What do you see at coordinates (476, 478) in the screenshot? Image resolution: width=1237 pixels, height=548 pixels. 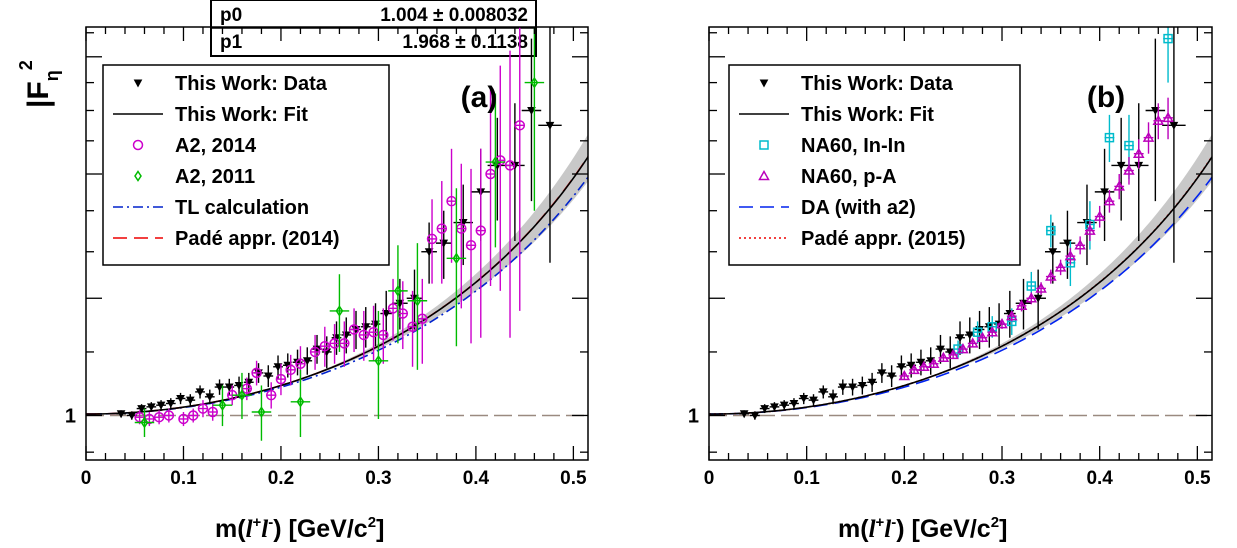 I see `a-xtick-label: 0.4` at bounding box center [476, 478].